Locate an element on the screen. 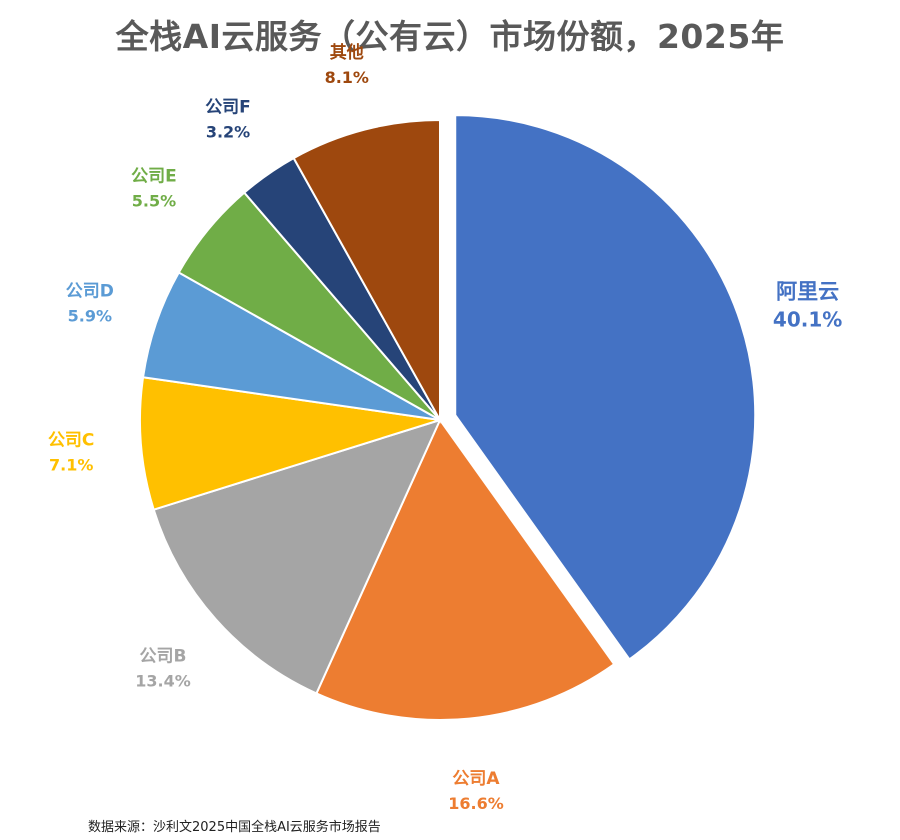 The width and height of the screenshot is (900, 840). slice-name-label-1: 公司A is located at coordinates (476, 779).